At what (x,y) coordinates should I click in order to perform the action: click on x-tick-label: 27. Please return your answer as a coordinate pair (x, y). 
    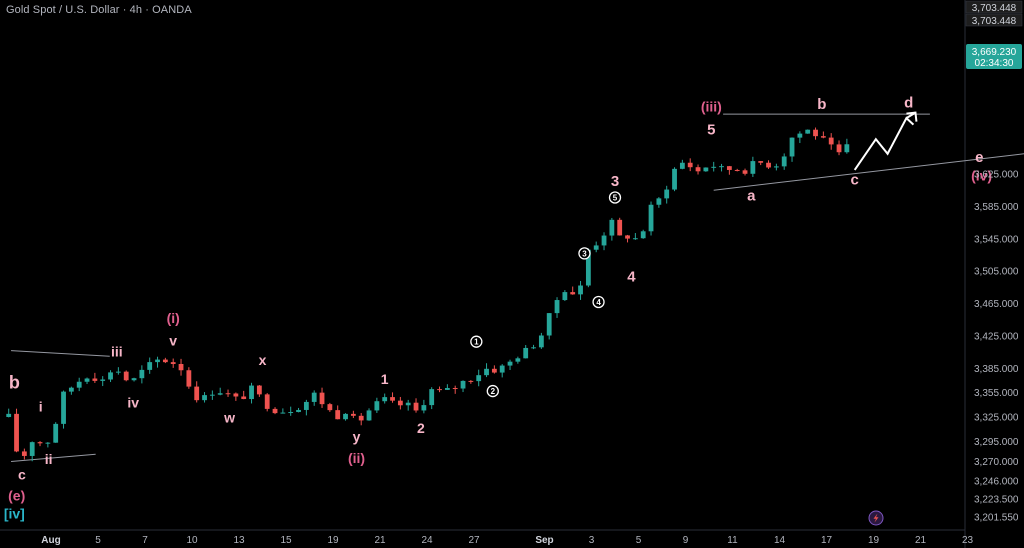
    Looking at the image, I should click on (474, 540).